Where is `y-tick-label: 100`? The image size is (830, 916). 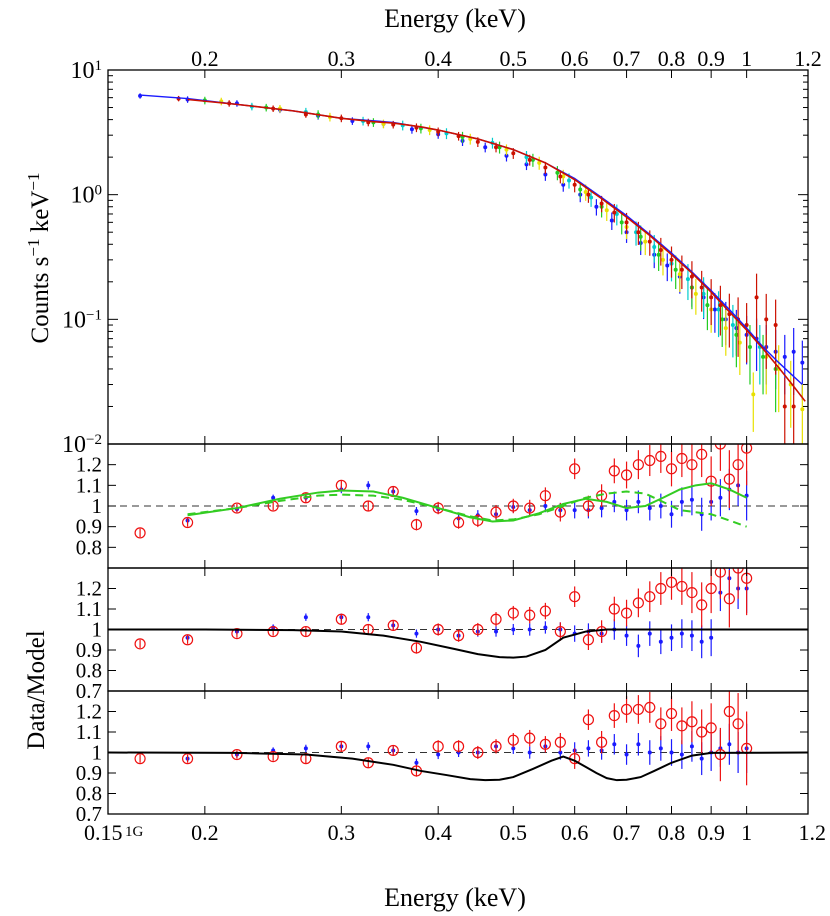
y-tick-label: 100 is located at coordinates (87, 196).